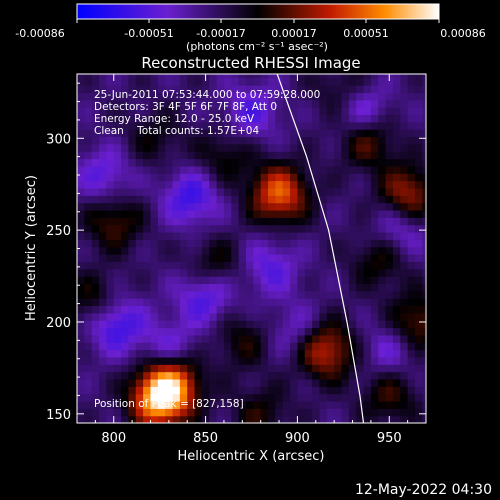  Describe the element at coordinates (58, 231) in the screenshot. I see `y-tick-label: 250` at that location.